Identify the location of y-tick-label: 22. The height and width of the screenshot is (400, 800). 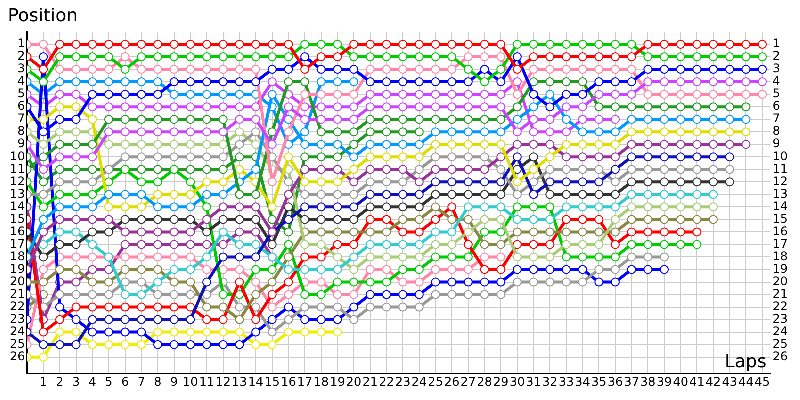
(18, 306).